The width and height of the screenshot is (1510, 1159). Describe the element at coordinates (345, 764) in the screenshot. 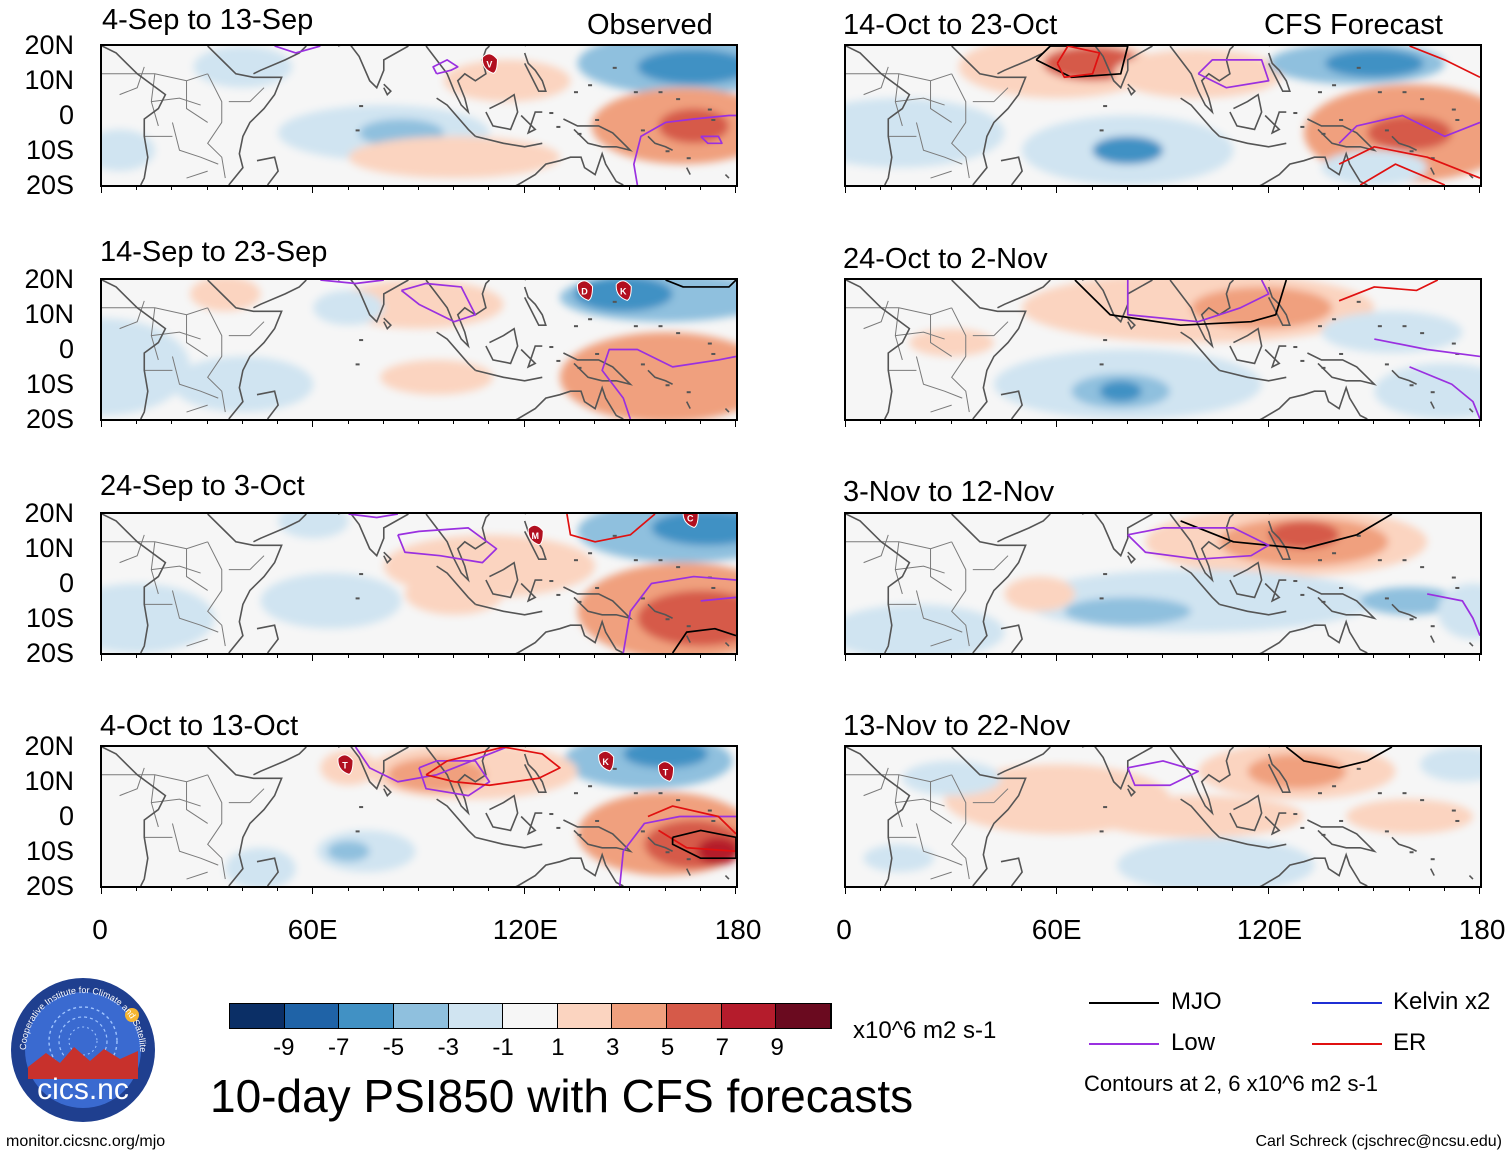

I see `storm-marker-shape` at that location.